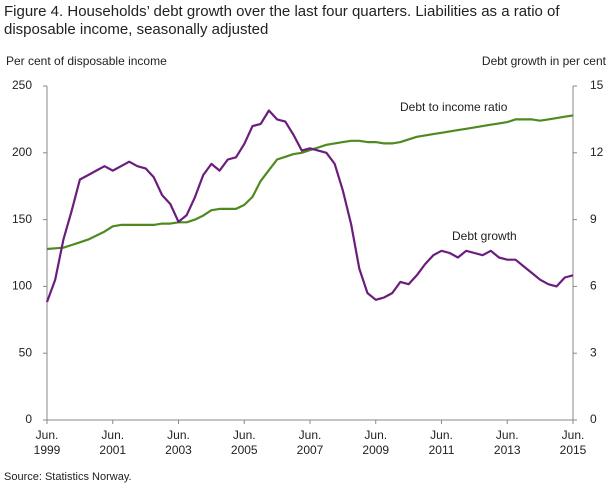  What do you see at coordinates (22, 152) in the screenshot?
I see `y-tick-label: 200` at bounding box center [22, 152].